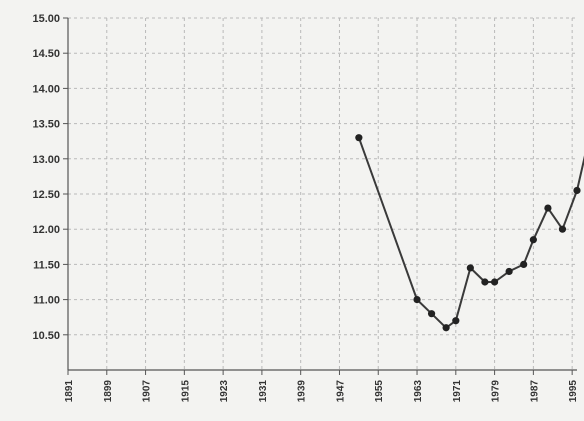  Describe the element at coordinates (46, 19) in the screenshot. I see `y-tick-label: 15.00` at that location.